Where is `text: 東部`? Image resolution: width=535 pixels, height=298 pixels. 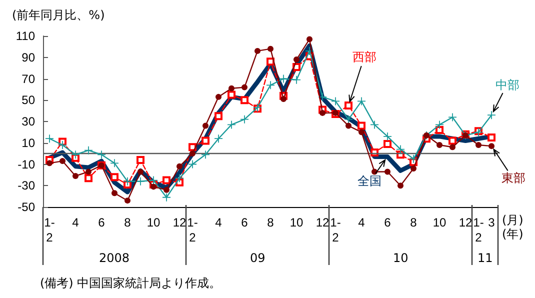 text: 東部 is located at coordinates (514, 178).